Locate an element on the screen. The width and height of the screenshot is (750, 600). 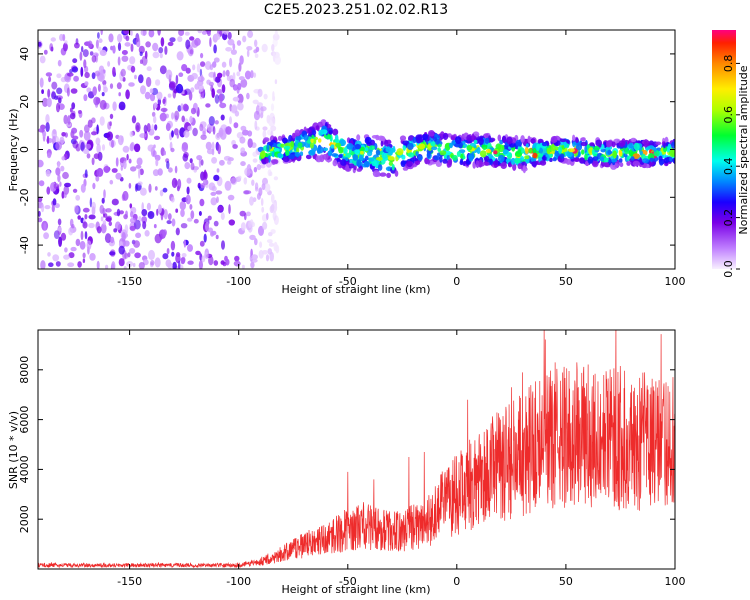
snr-y-axis-label: SNR (10 * v/v) is located at coordinates (13, 450).